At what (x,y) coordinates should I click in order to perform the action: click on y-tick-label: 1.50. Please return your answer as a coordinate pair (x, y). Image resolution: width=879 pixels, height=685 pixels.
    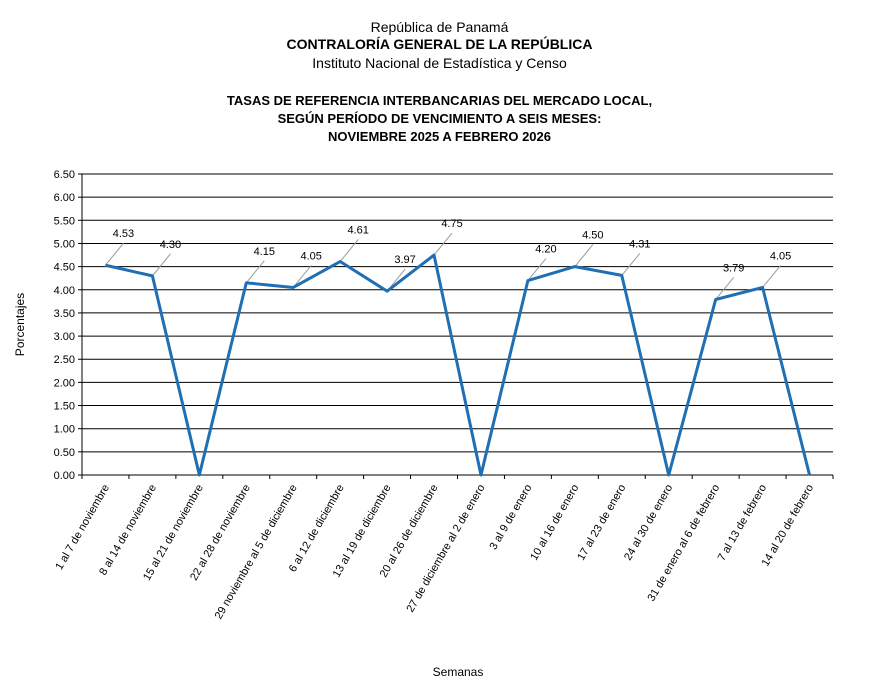
    Looking at the image, I should click on (64, 407).